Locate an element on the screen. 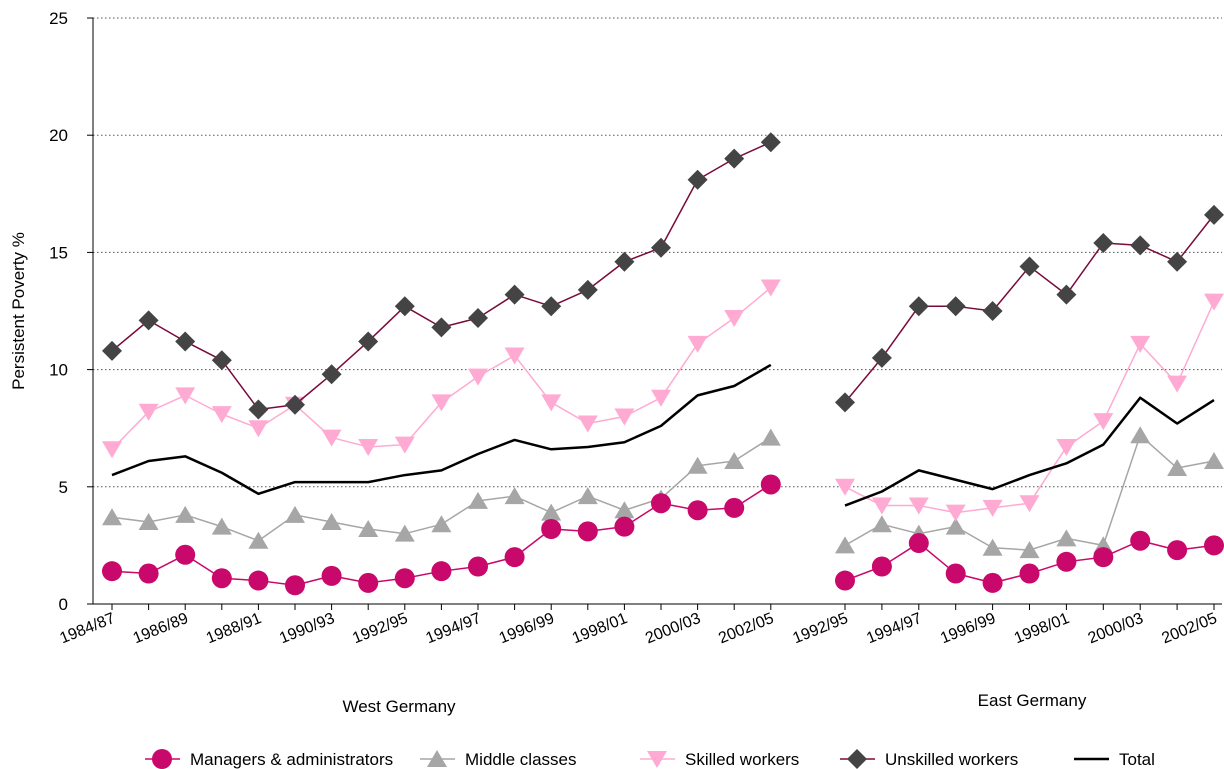 The width and height of the screenshot is (1224, 769). legend-item-unskilled: Unskilled workers is located at coordinates (929, 759).